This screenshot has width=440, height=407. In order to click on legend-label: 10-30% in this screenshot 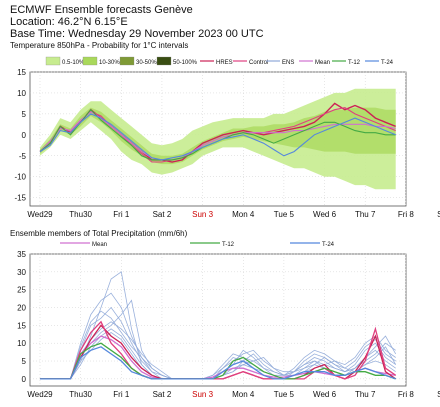, I will do `click(109, 63)`.